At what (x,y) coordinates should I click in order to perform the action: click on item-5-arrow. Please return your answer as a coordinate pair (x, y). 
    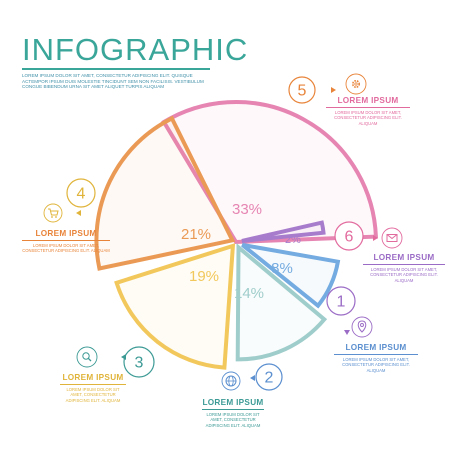
    Looking at the image, I should click on (333, 90).